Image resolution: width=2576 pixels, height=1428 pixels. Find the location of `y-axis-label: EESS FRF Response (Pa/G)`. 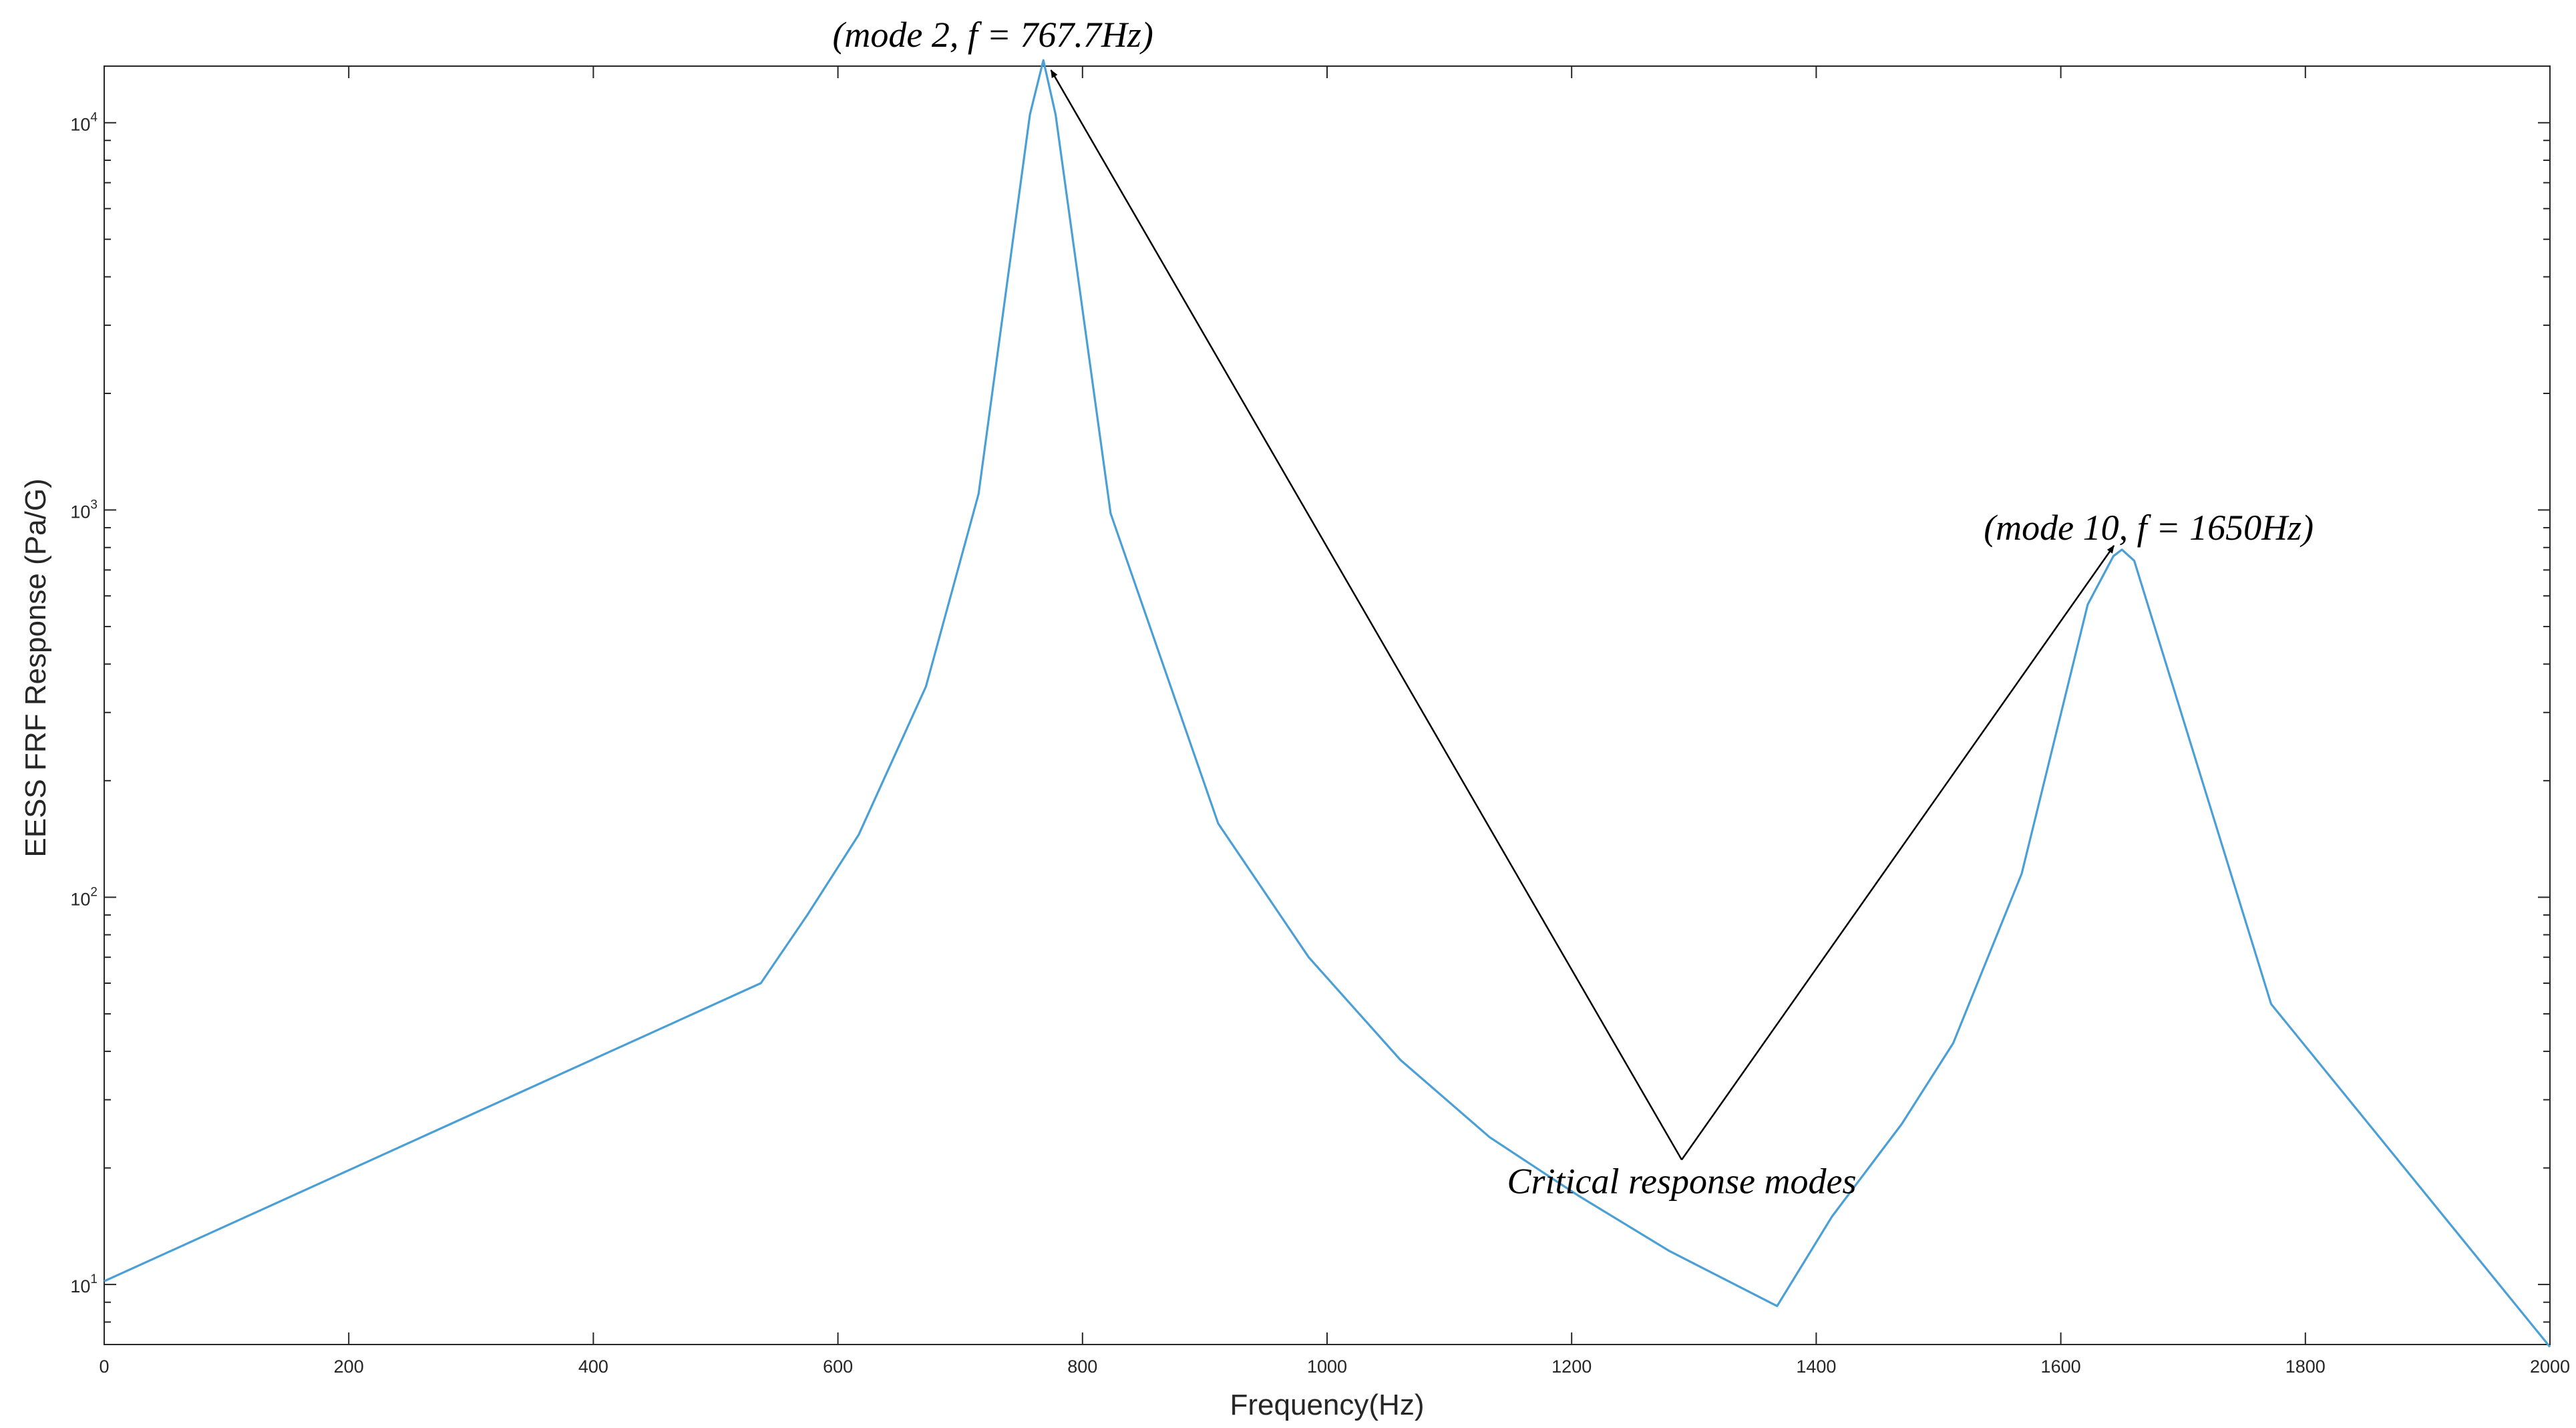

y-axis-label: EESS FRF Response (Pa/G) is located at coordinates (35, 667).